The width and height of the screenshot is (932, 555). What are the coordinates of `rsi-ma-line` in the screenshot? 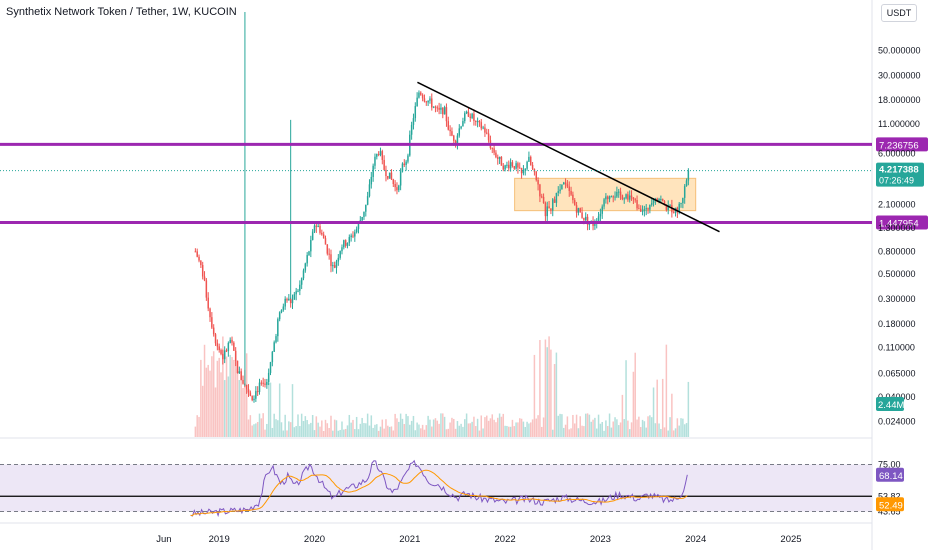 It's located at (439, 493).